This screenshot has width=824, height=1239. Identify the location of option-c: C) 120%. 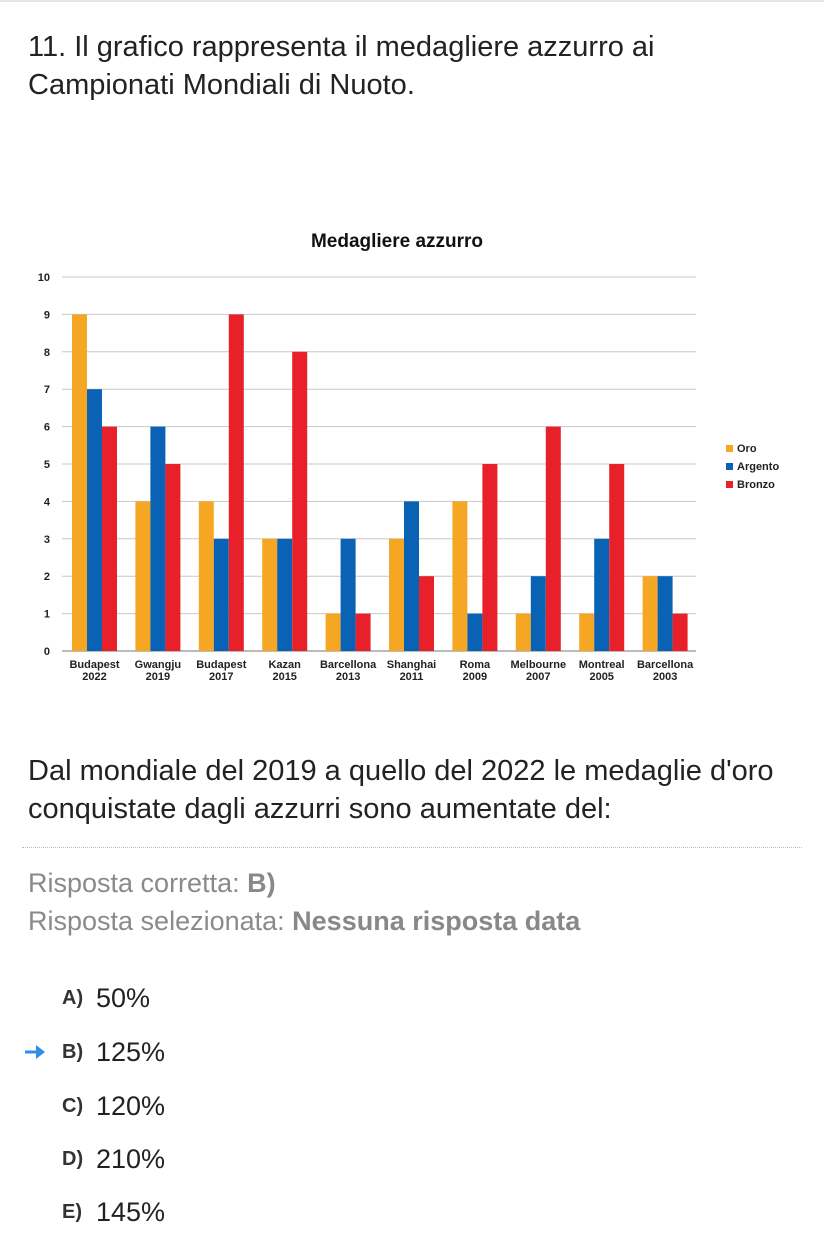
(108, 1106).